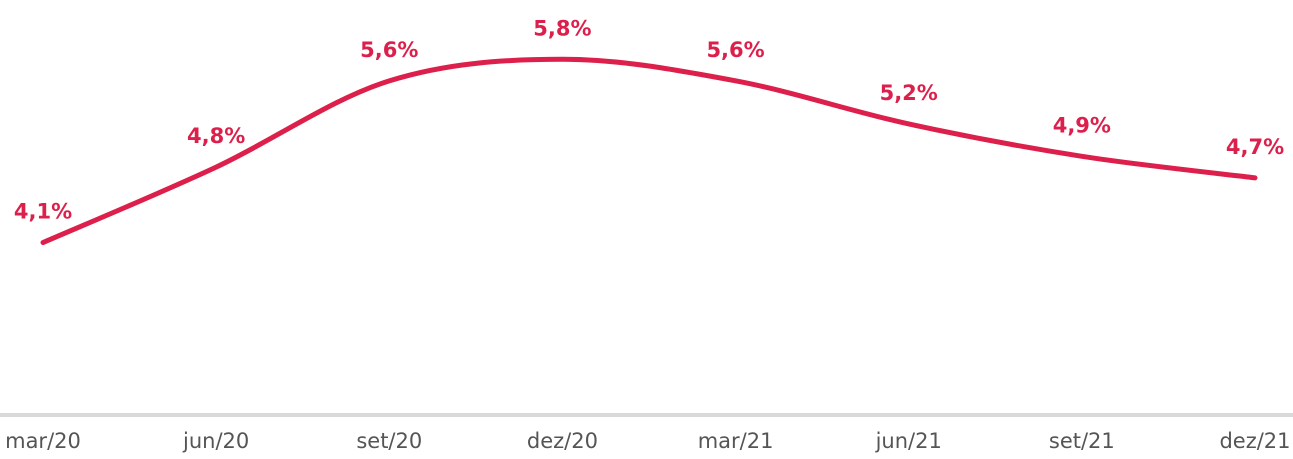  What do you see at coordinates (1255, 147) in the screenshot?
I see `value-label: 4,7%` at bounding box center [1255, 147].